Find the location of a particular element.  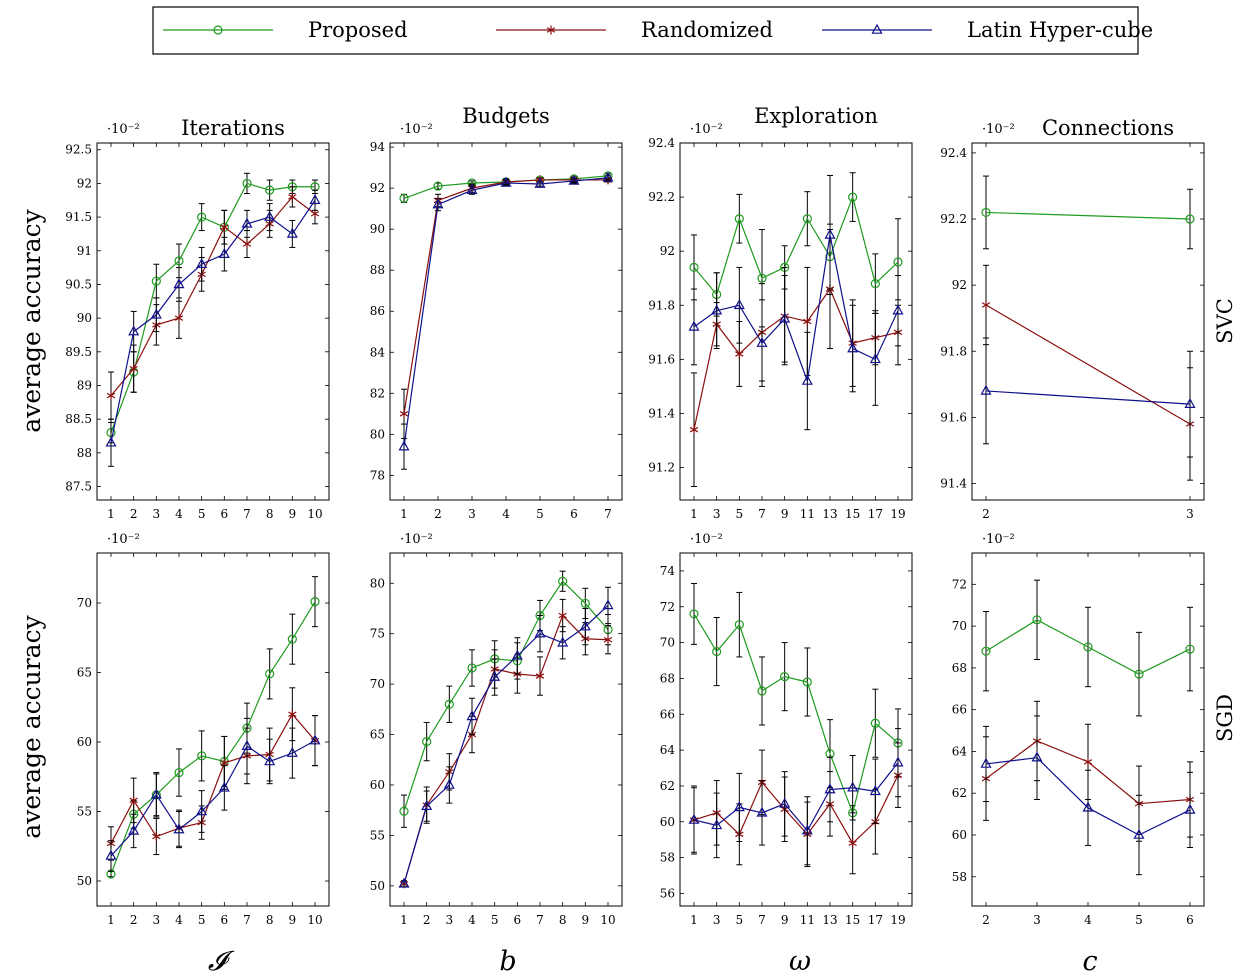

legend-label: Proposed is located at coordinates (358, 30).